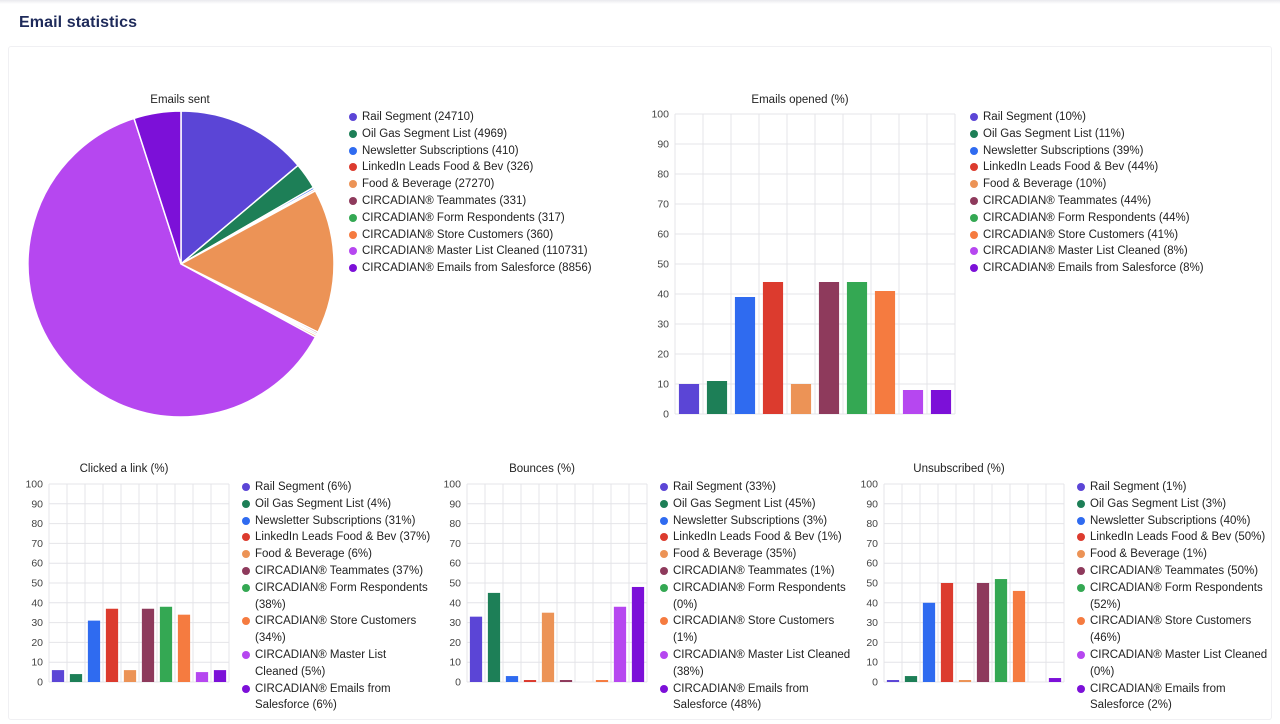 Image resolution: width=1280 pixels, height=724 pixels. Describe the element at coordinates (337, 597) in the screenshot. I see `legend-item-circadian-form-respondents: CIRCADIAN® Form Respondents (38%)` at that location.